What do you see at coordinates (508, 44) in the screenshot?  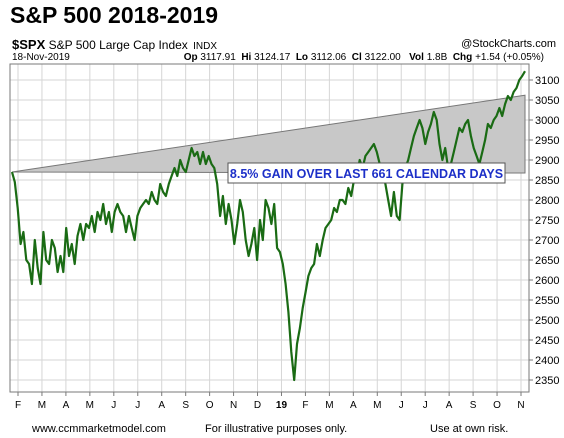 I see `brand-label: @StockCharts.com` at bounding box center [508, 44].